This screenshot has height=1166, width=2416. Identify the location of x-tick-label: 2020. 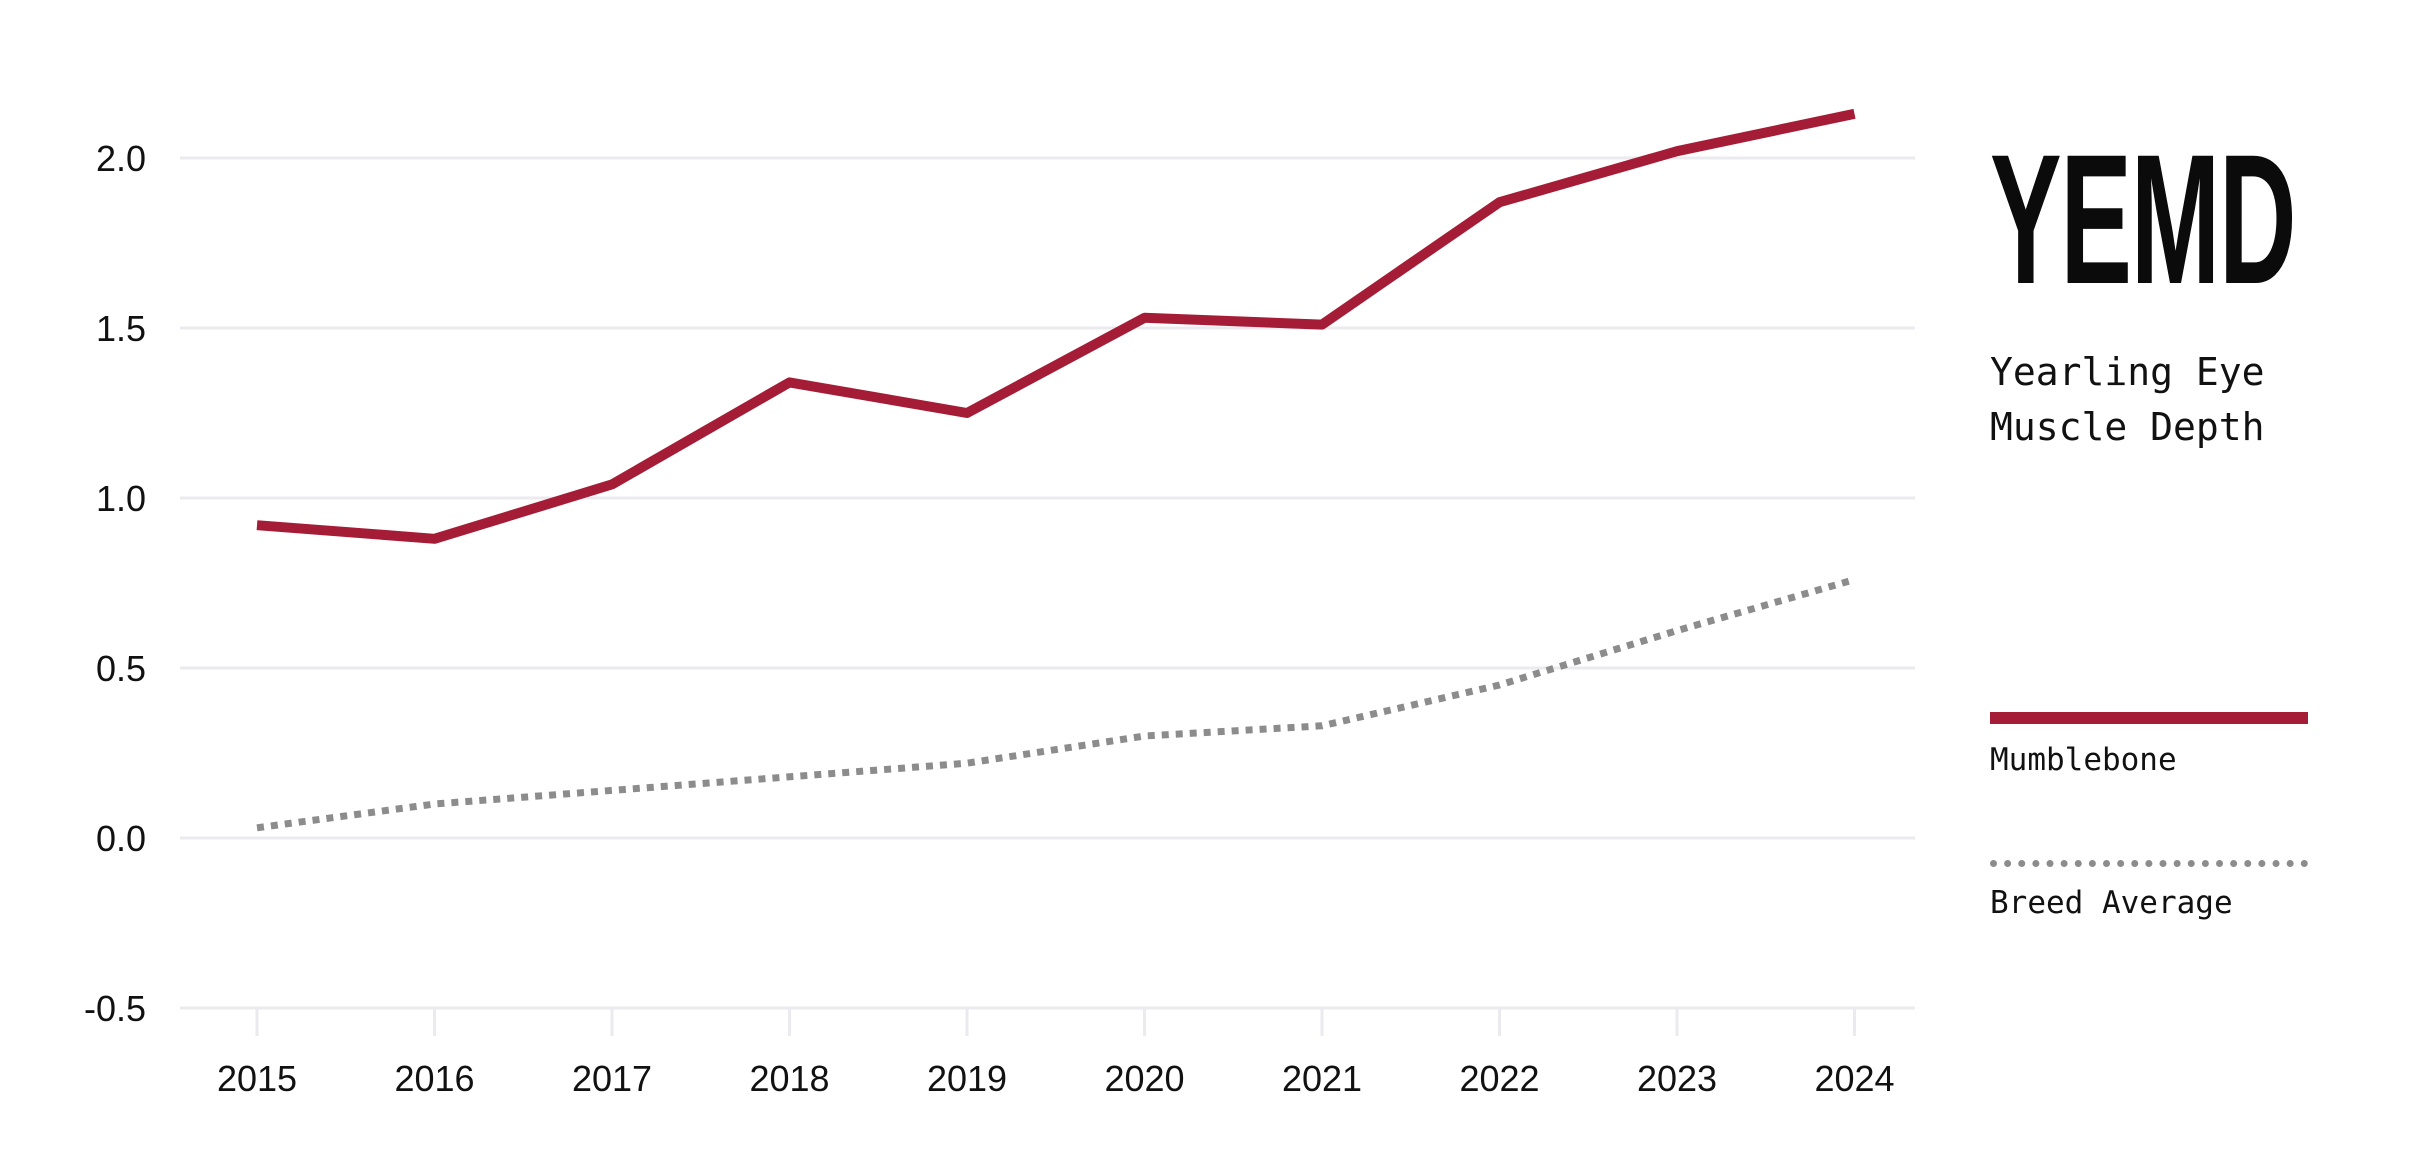
(1144, 1078).